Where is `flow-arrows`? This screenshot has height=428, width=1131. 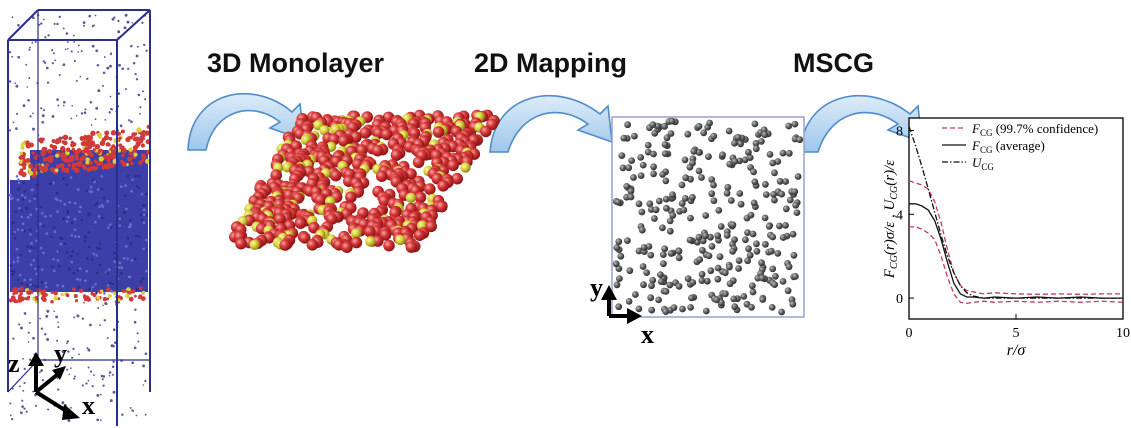 flow-arrows is located at coordinates (555, 122).